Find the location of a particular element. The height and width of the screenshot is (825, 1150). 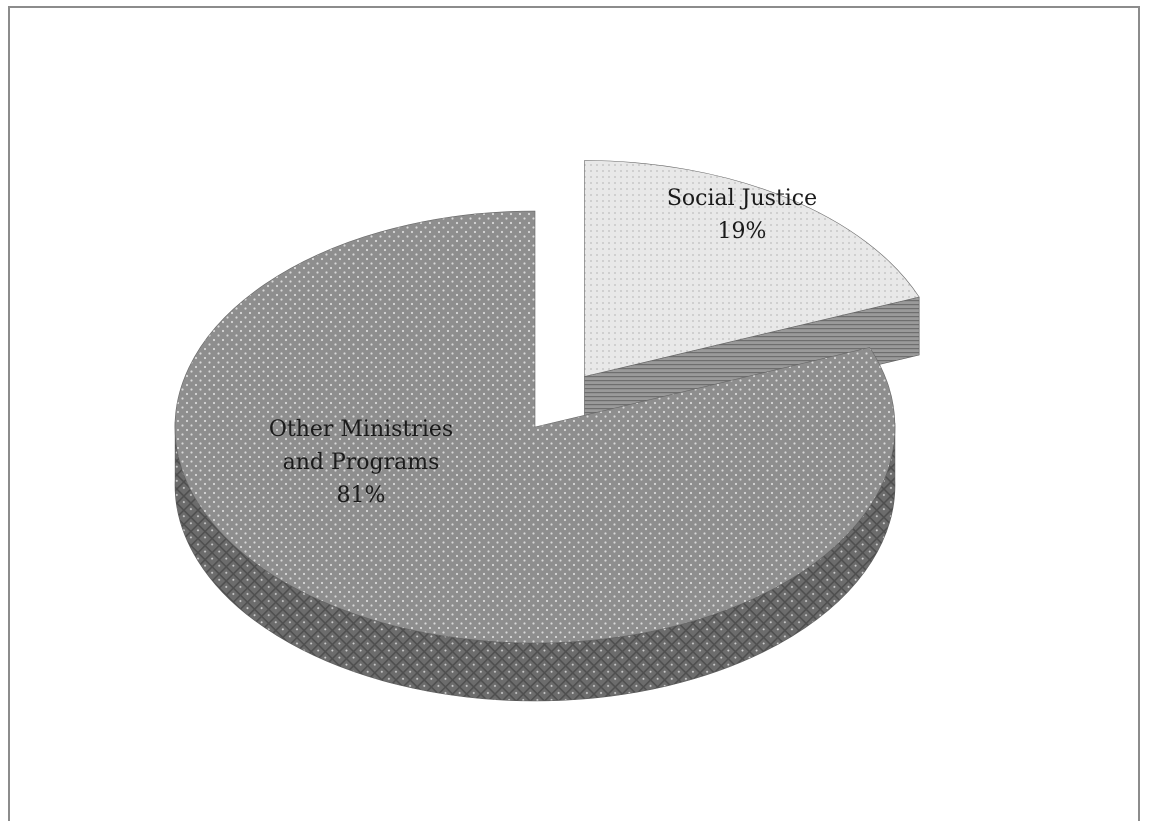

slice-label-social-justice: Social Justice 19% is located at coordinates (742, 215).